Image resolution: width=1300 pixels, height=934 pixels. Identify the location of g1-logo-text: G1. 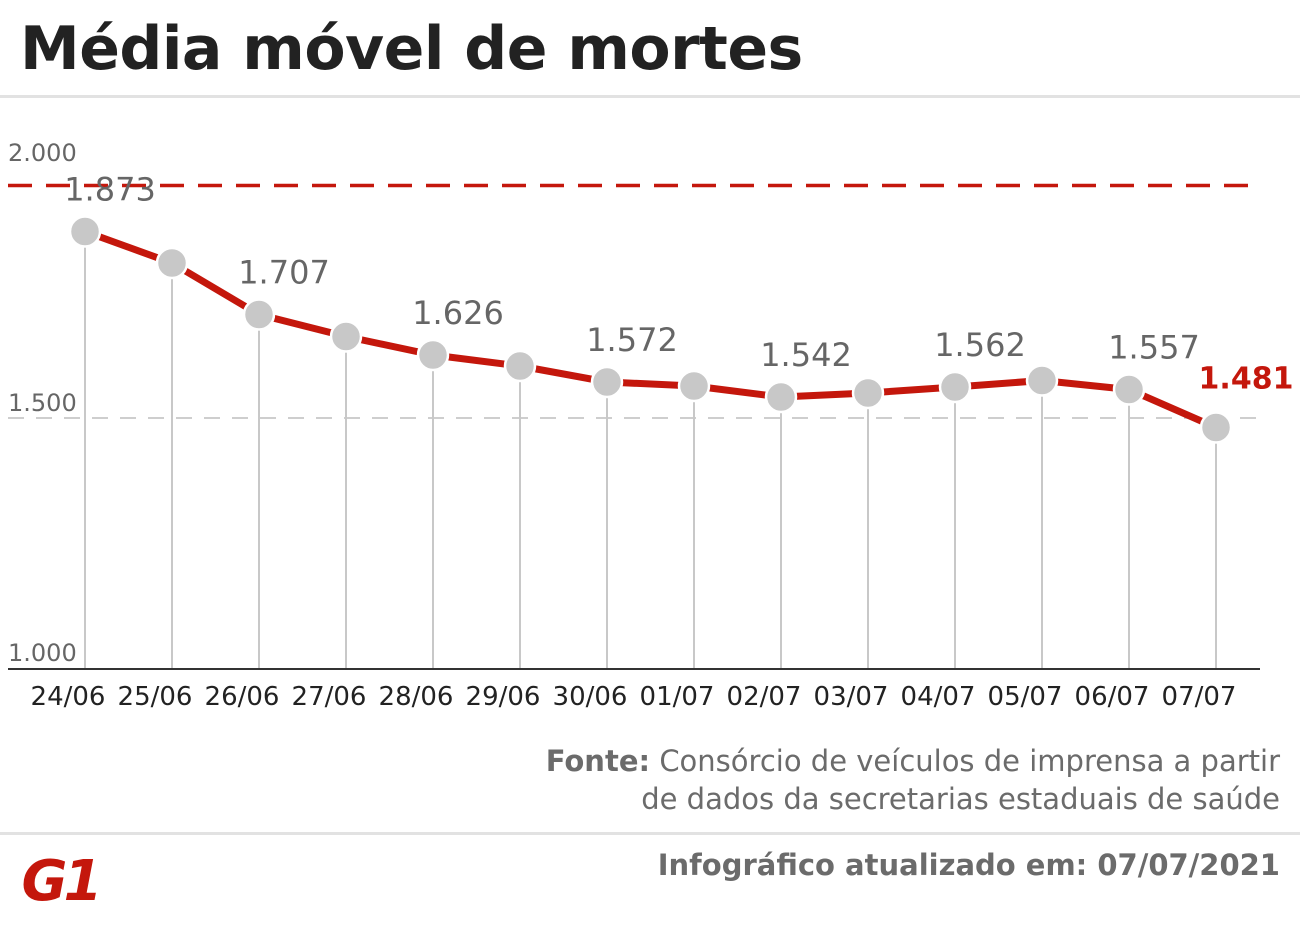
(60, 879).